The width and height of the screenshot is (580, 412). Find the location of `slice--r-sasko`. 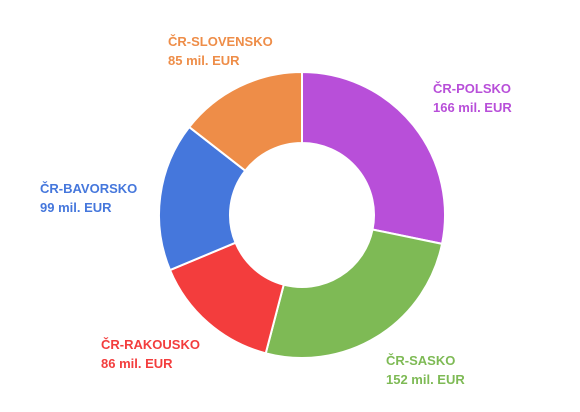

slice--r-sasko is located at coordinates (354, 293).